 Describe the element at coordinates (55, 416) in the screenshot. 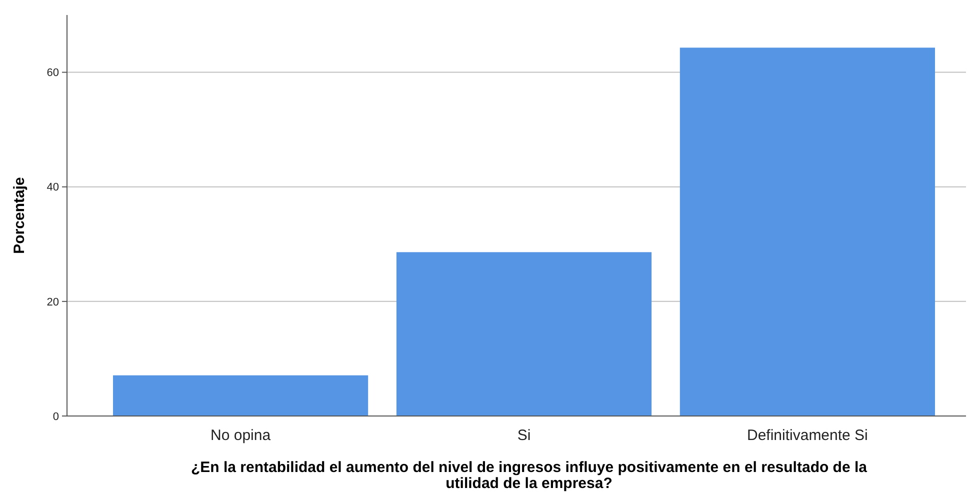

I see `y-tick-label: 0` at that location.